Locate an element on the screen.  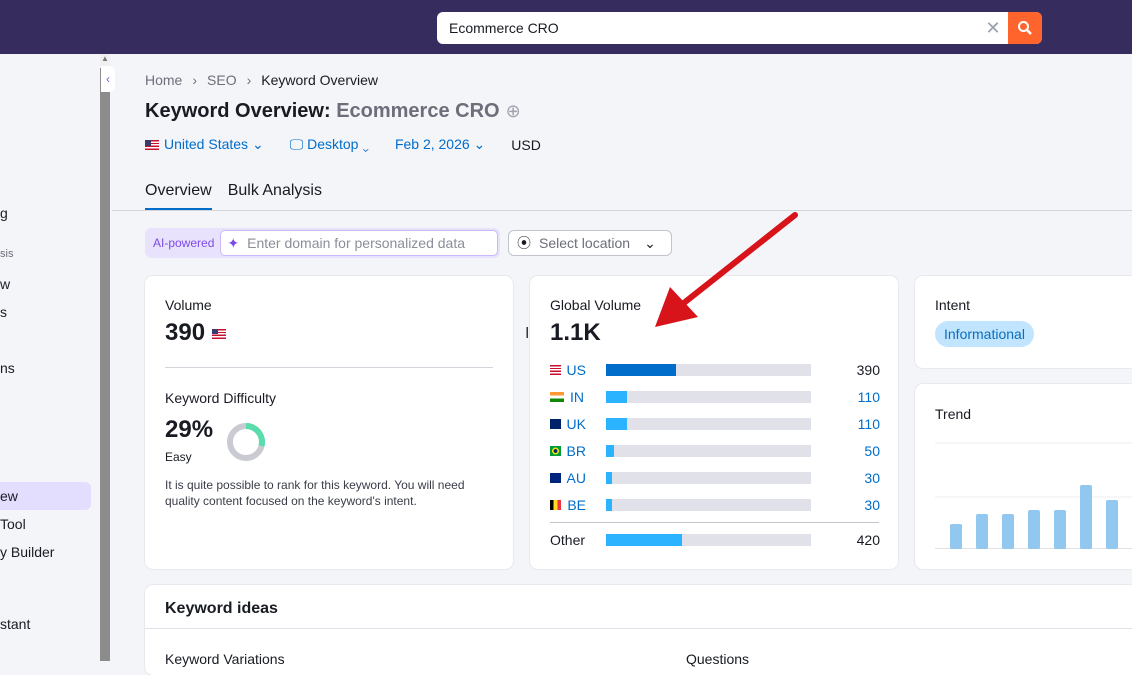
domain-input: ✦ Enter domain for personalized data is located at coordinates (359, 243).